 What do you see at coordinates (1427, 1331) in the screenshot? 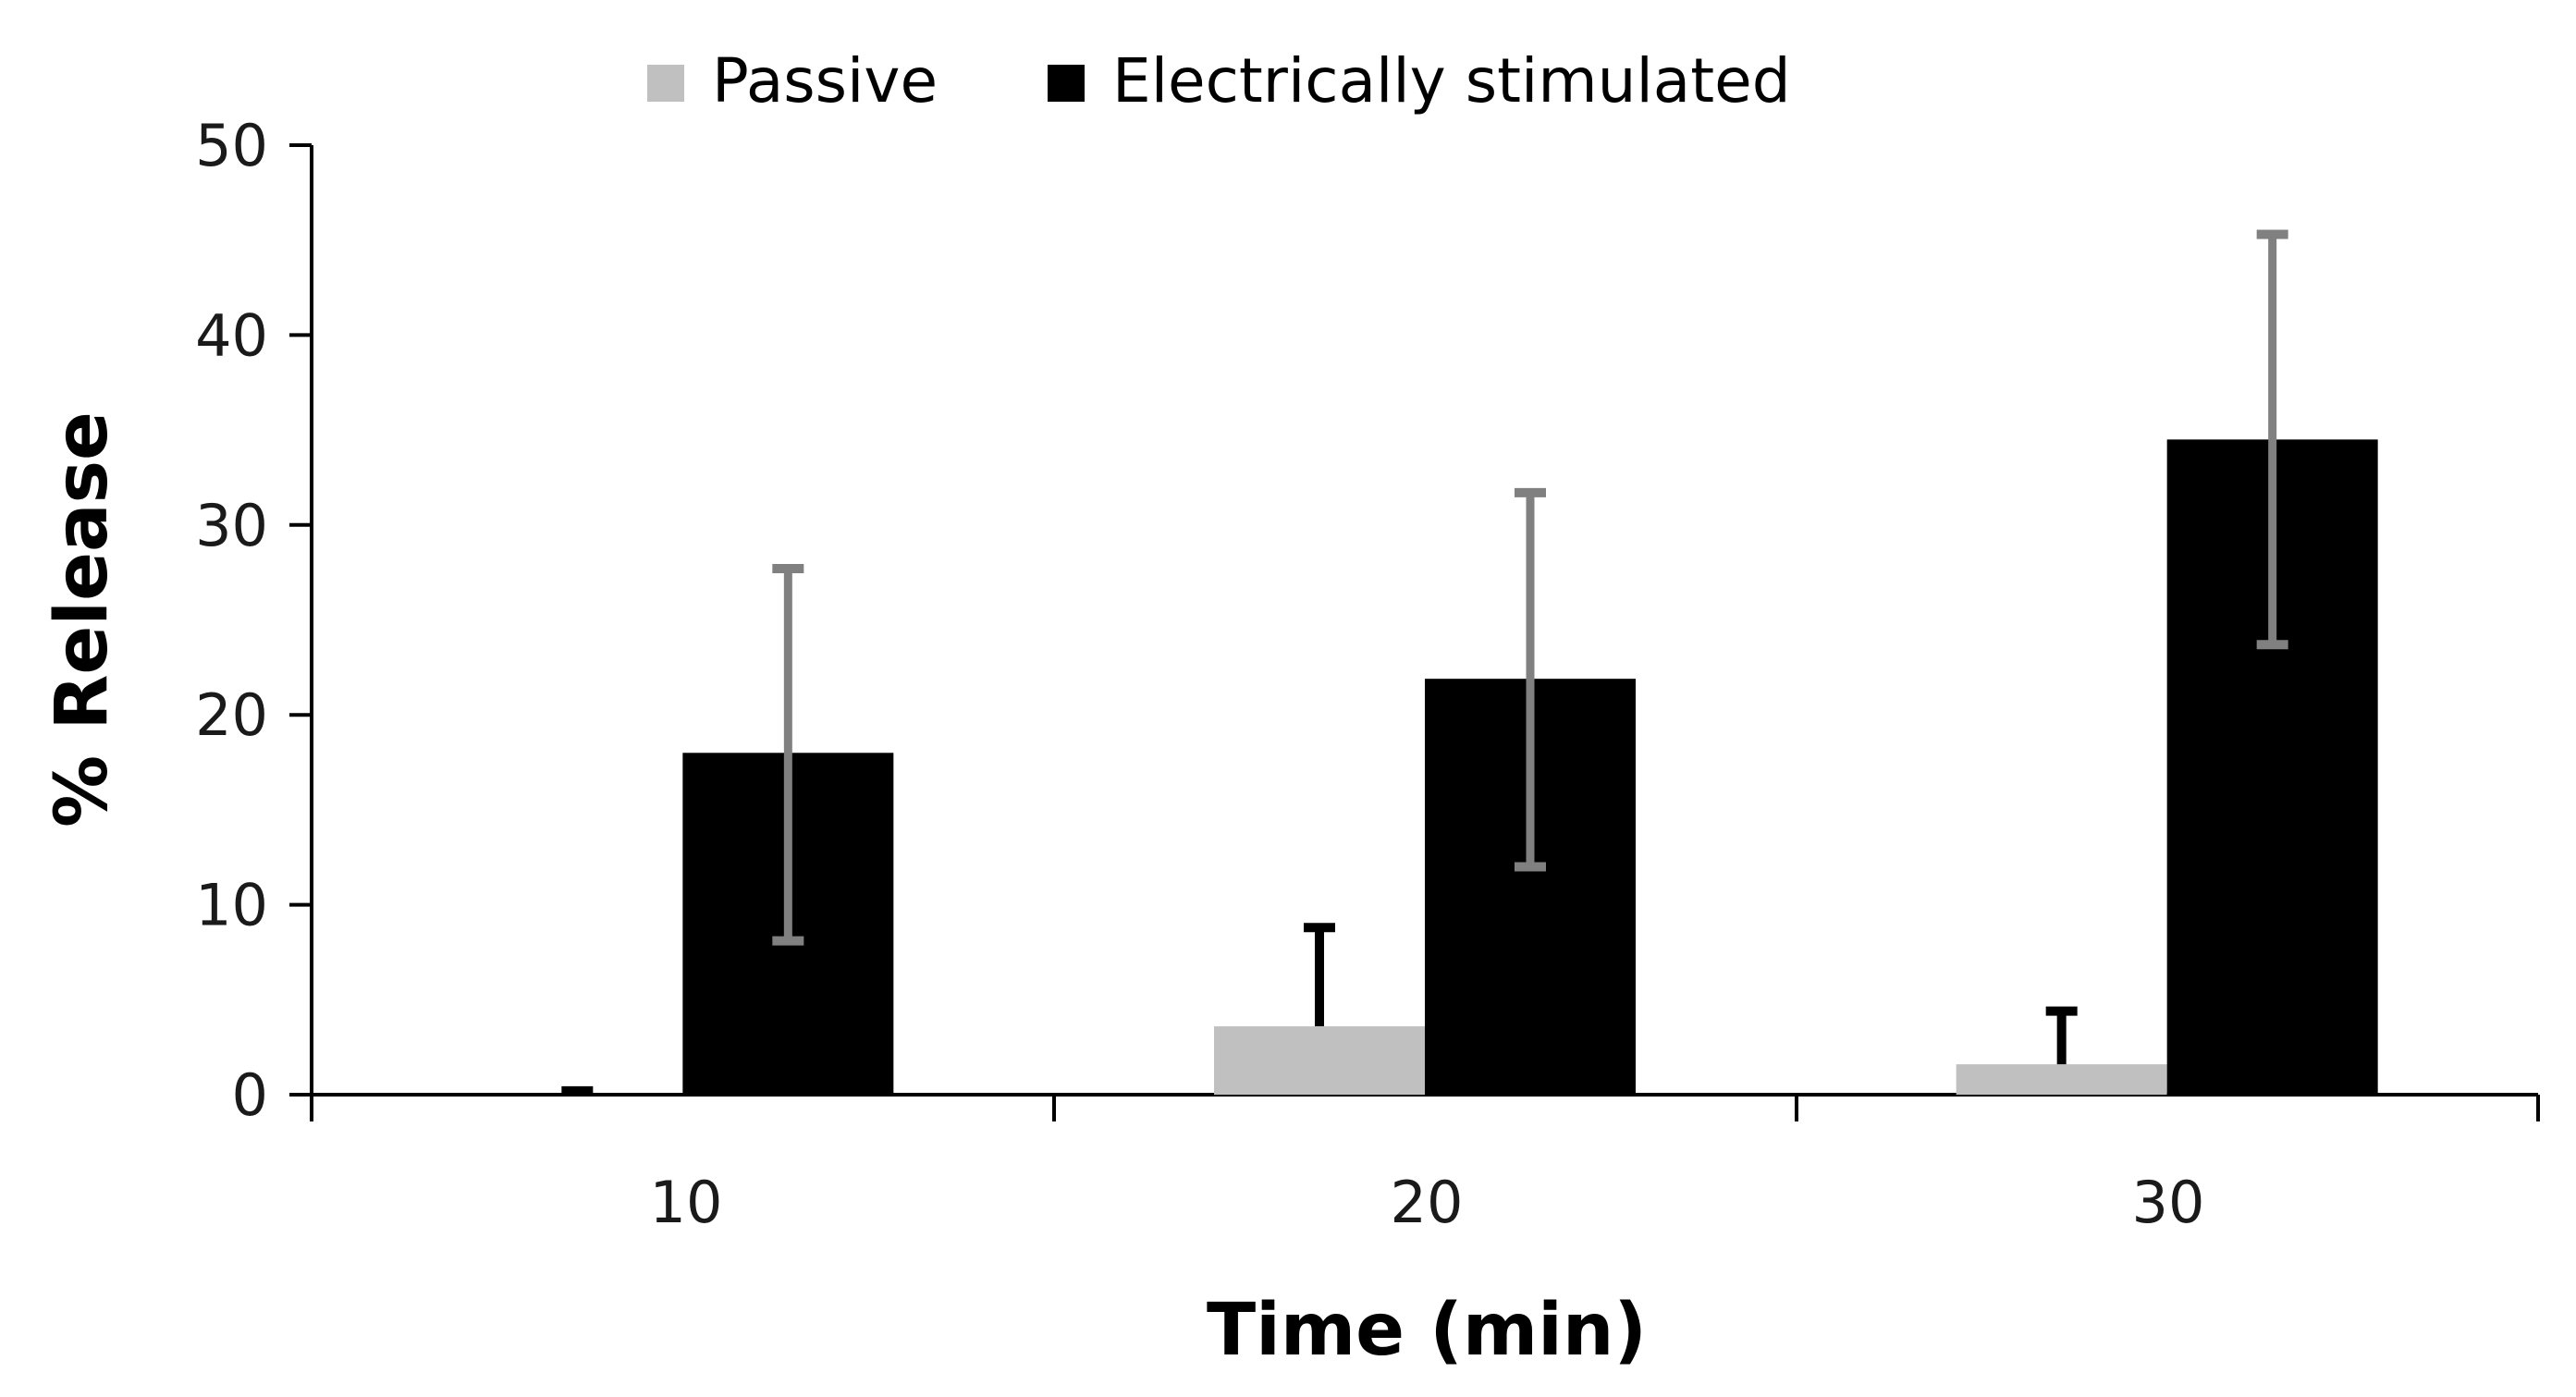
I see `x-axis-title: Time (min)` at bounding box center [1427, 1331].